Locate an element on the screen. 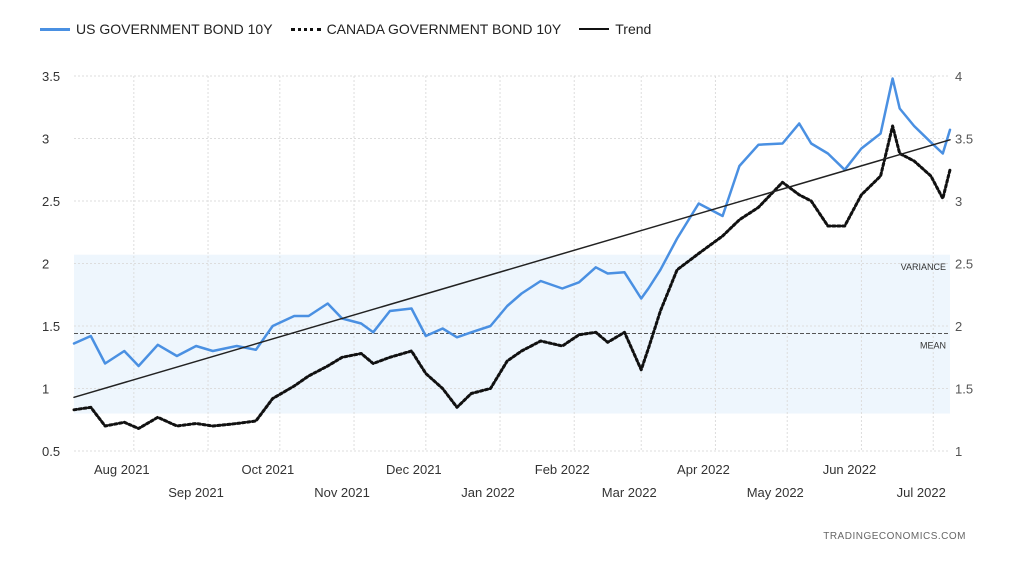 Image resolution: width=1024 pixels, height=561 pixels. y-left-tick-label: 3.5 is located at coordinates (51, 76).